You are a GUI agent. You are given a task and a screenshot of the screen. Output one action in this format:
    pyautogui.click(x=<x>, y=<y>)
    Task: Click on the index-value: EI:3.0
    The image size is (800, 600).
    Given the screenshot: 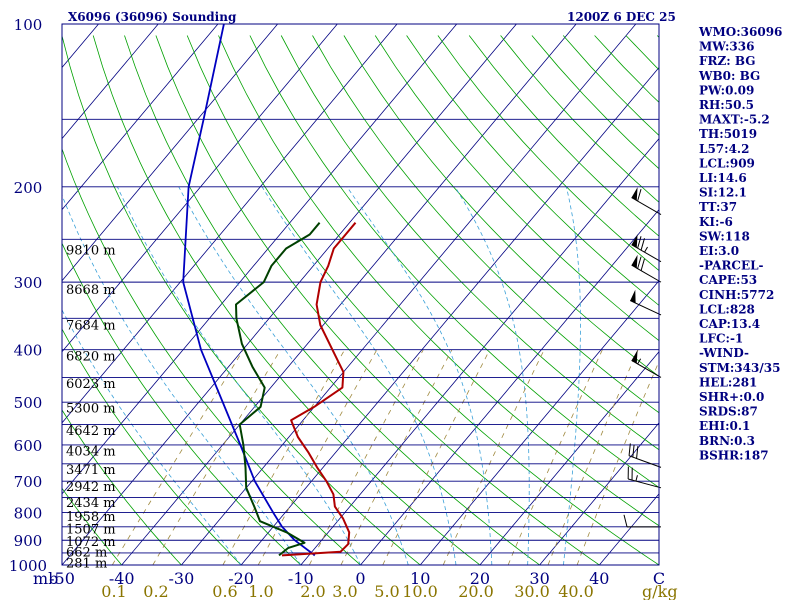 What is the action you would take?
    pyautogui.click(x=719, y=251)
    